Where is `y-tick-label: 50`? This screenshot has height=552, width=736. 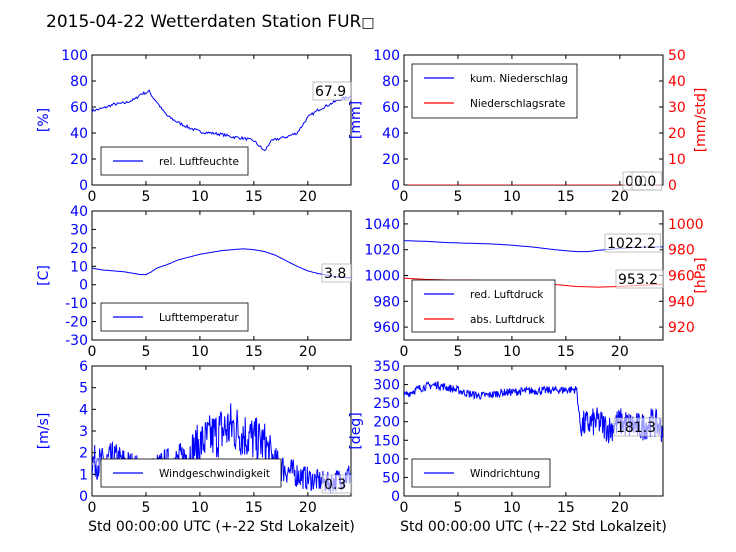
y-tick-label: 50 is located at coordinates (391, 478).